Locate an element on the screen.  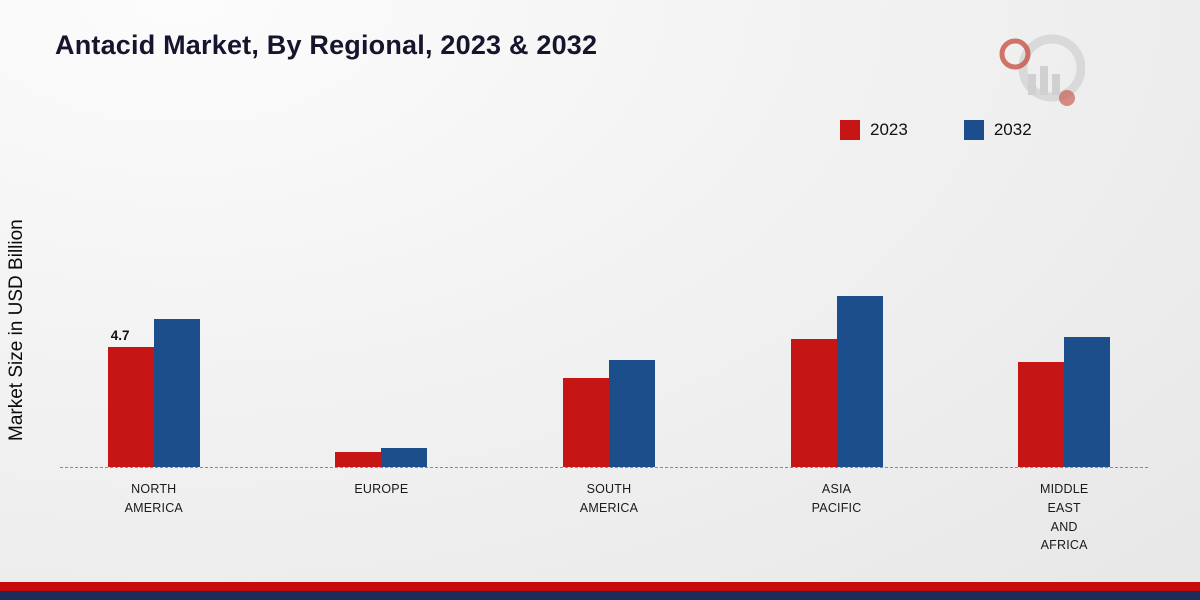
legend-item-2032: 2032 is located at coordinates (997, 130).